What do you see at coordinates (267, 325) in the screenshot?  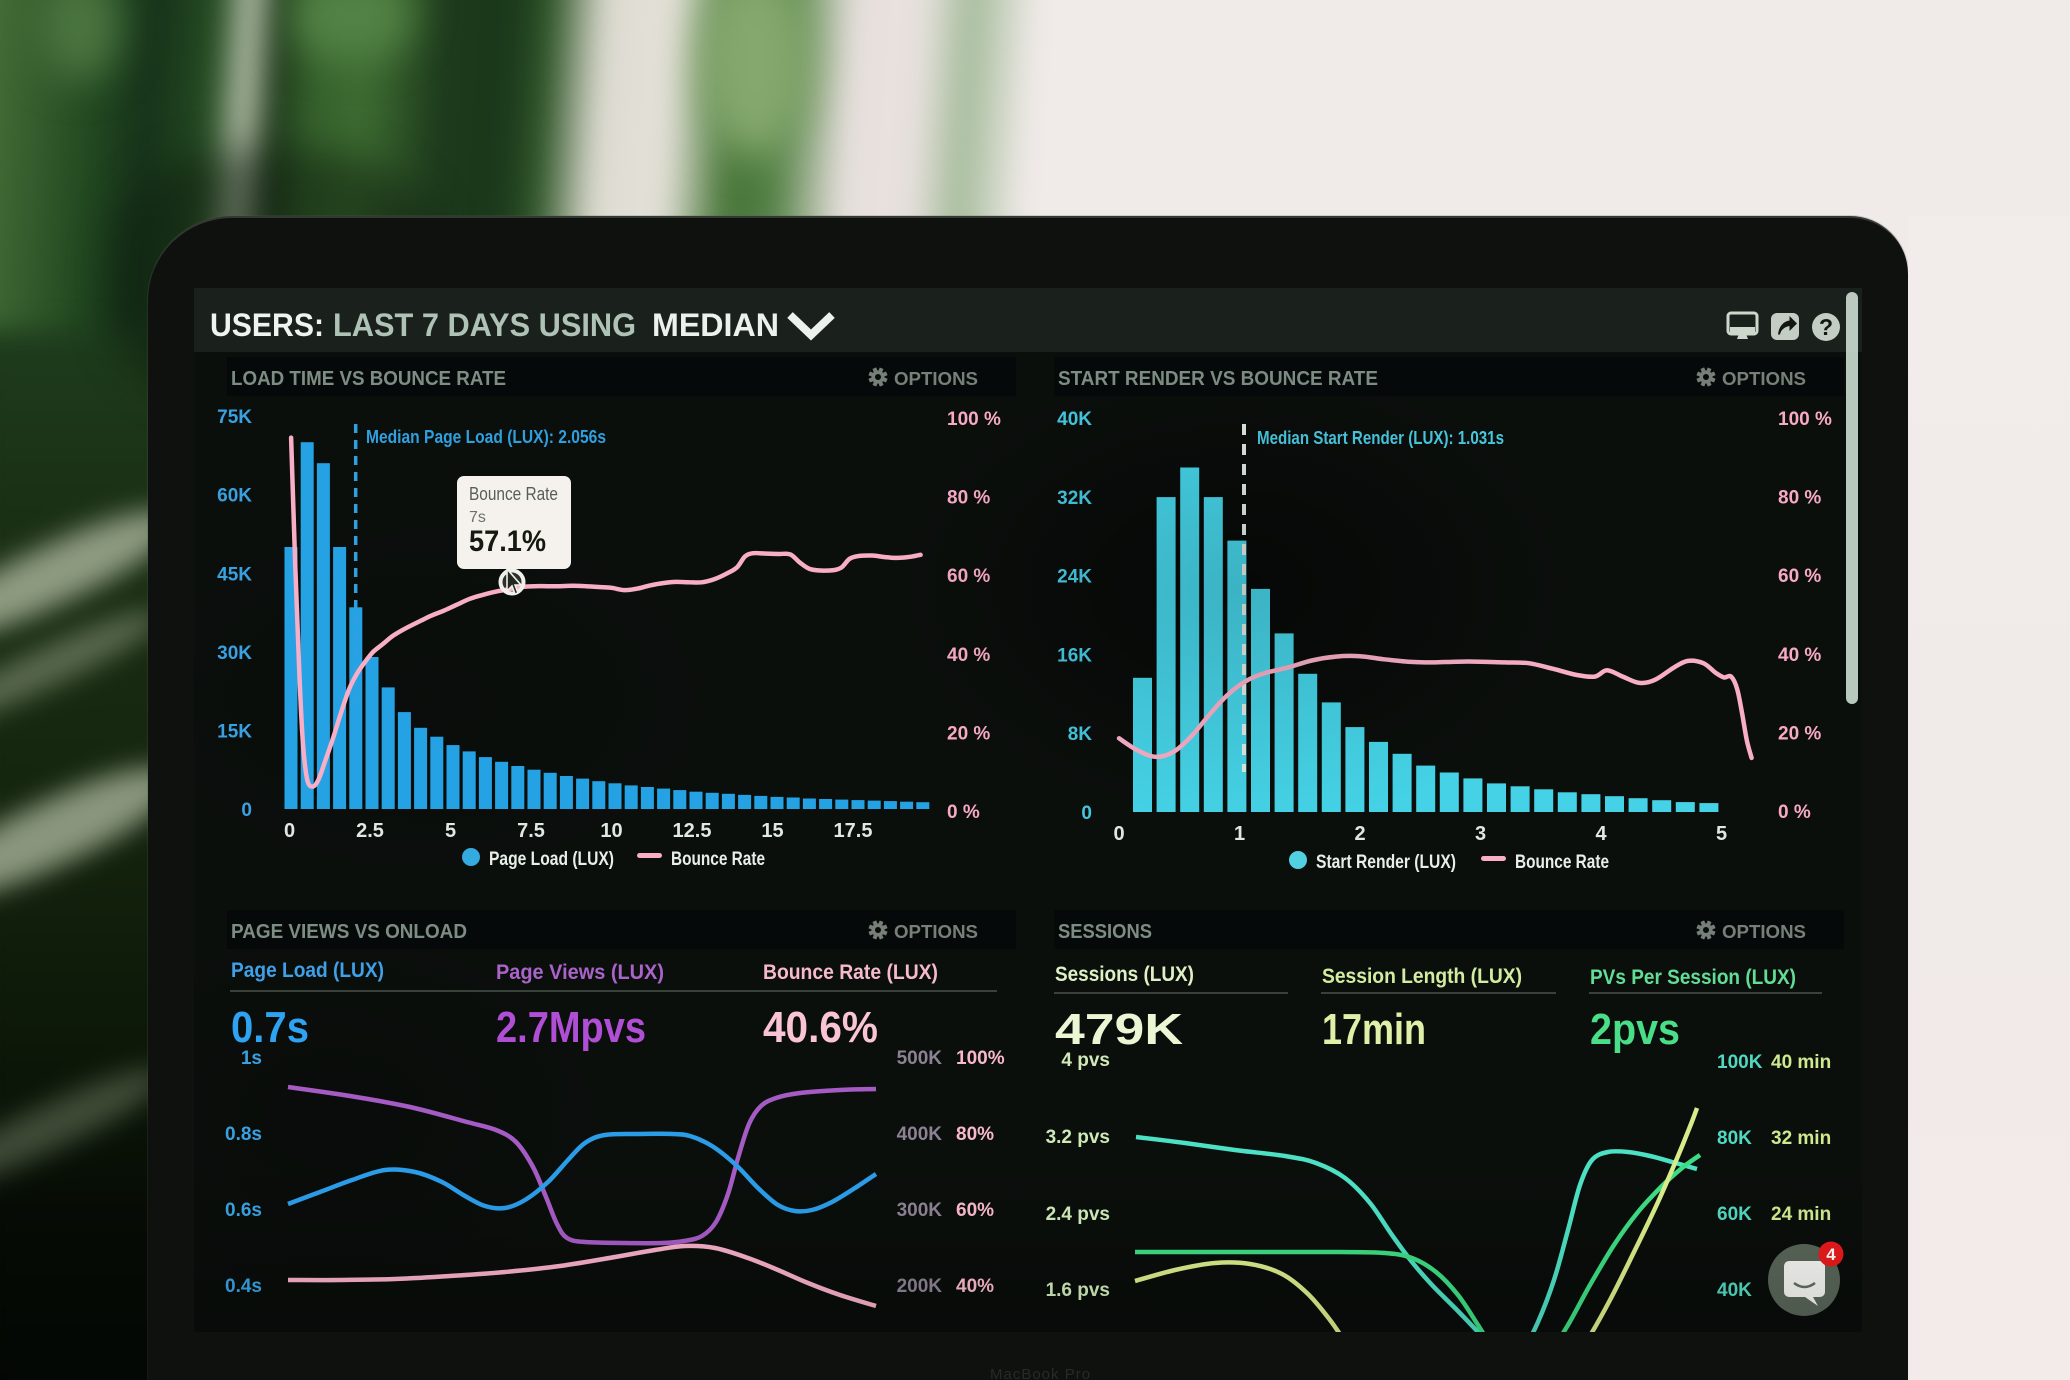 I see `svg-text: USERS:` at bounding box center [267, 325].